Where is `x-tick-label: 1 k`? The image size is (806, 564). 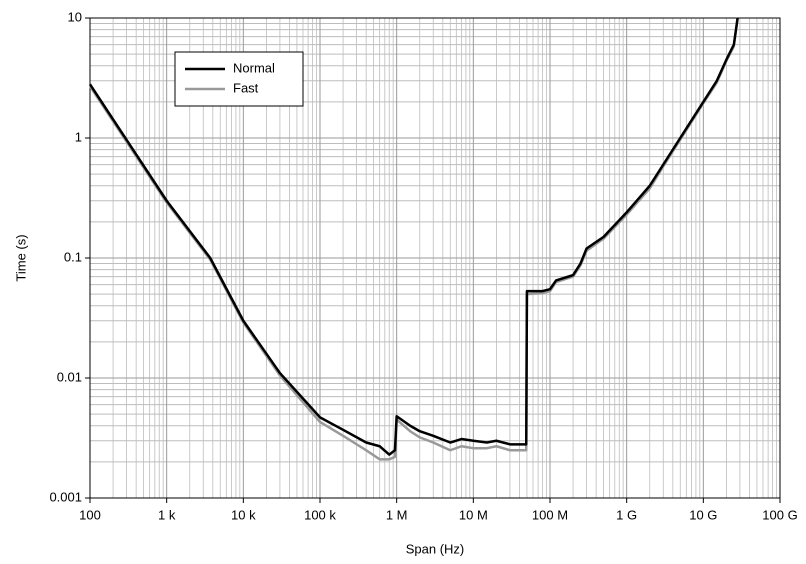 x-tick-label: 1 k is located at coordinates (167, 514).